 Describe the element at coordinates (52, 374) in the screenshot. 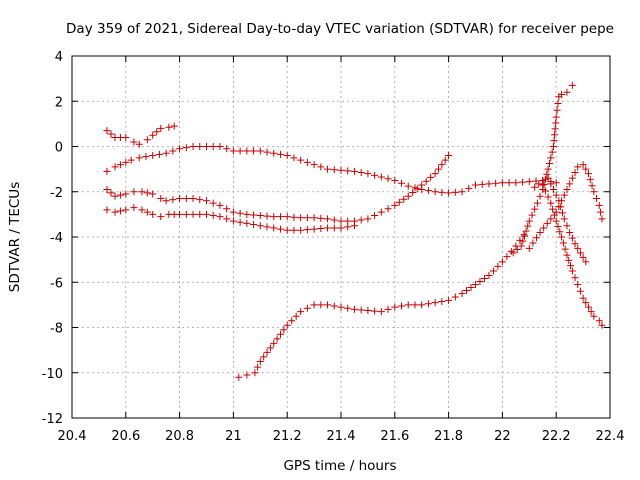

I see `y-tick-label: -10` at that location.